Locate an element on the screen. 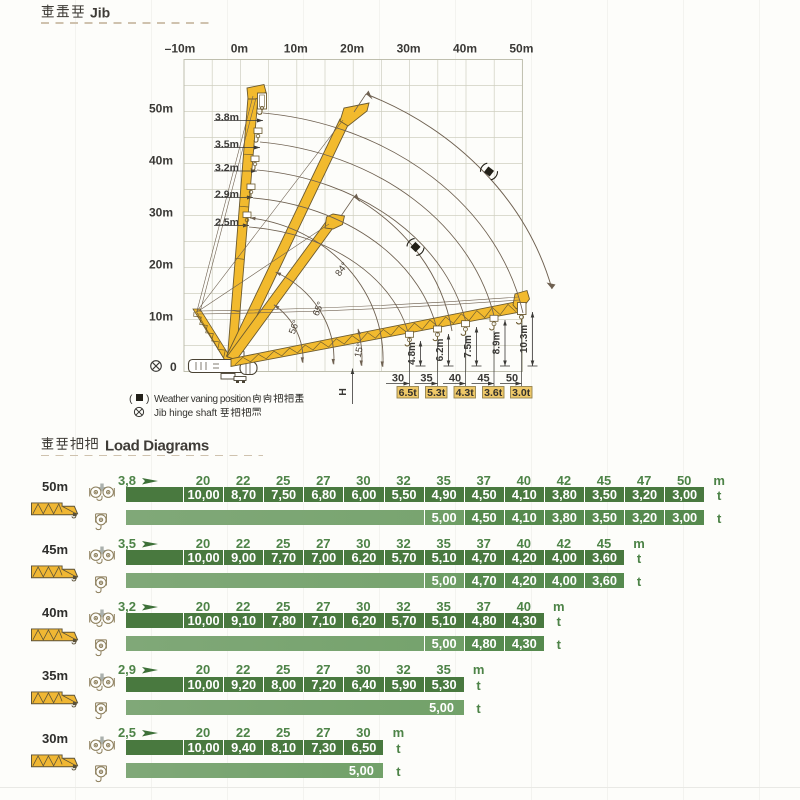  svg-text: 4.3t is located at coordinates (465, 393).